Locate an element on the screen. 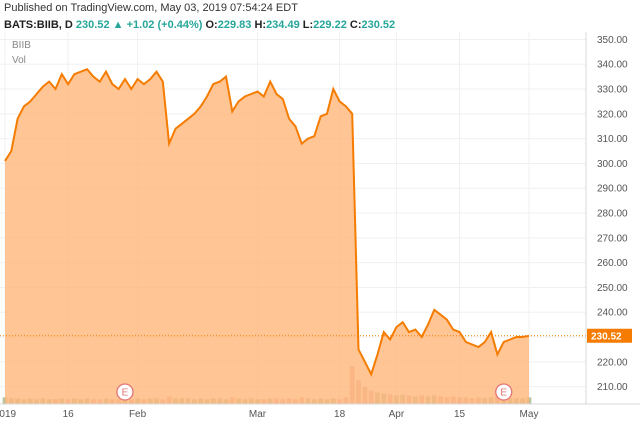 This screenshot has width=640, height=432. x-tick-label: 2019 is located at coordinates (8, 414).